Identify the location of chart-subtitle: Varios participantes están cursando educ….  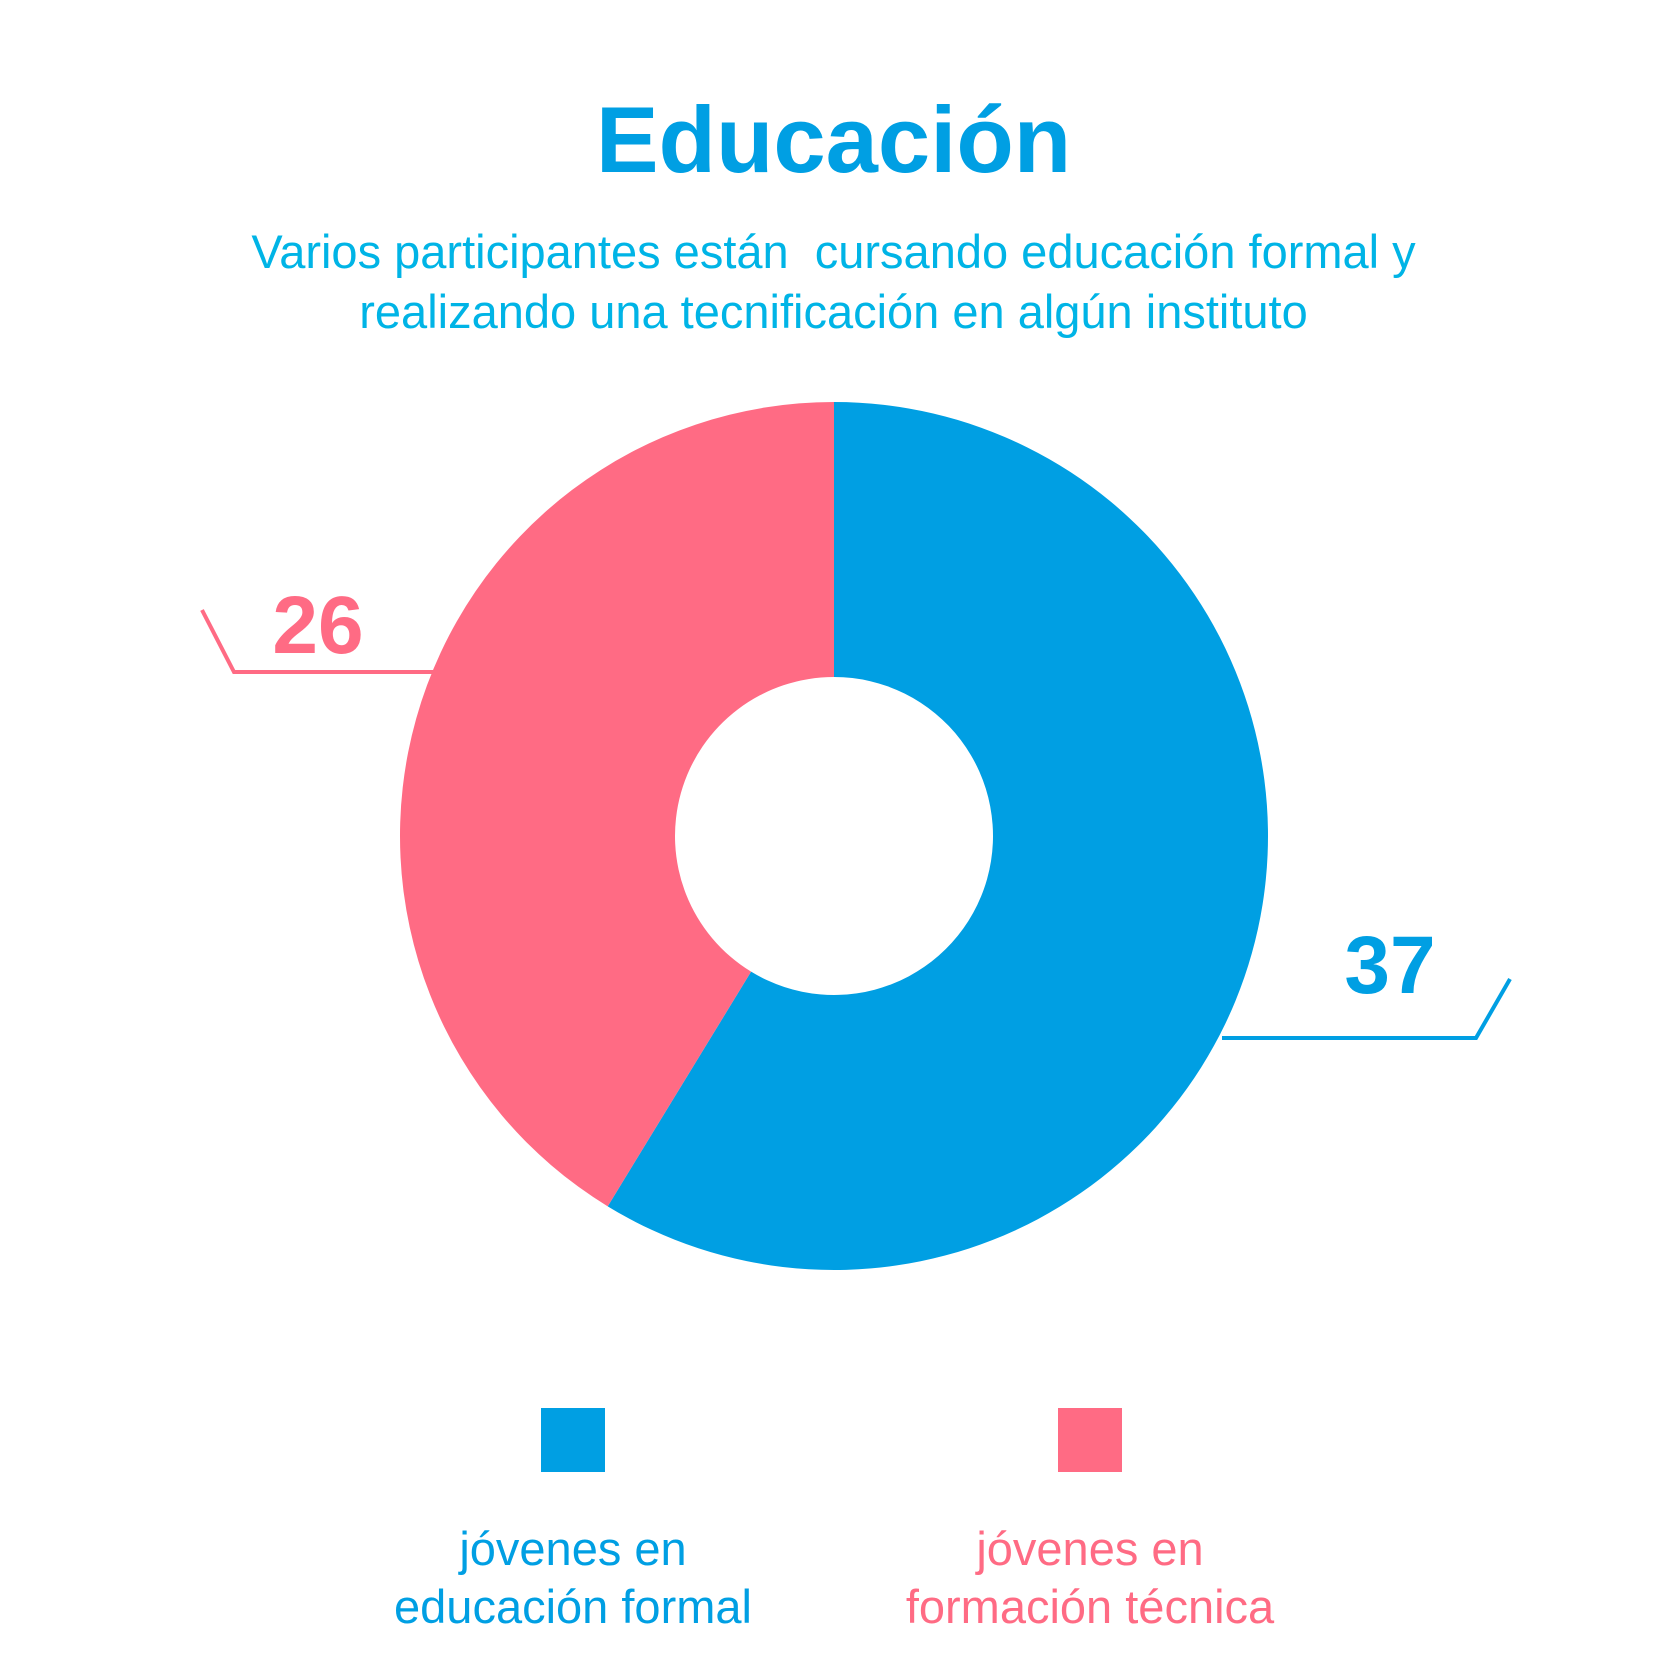
(833, 282).